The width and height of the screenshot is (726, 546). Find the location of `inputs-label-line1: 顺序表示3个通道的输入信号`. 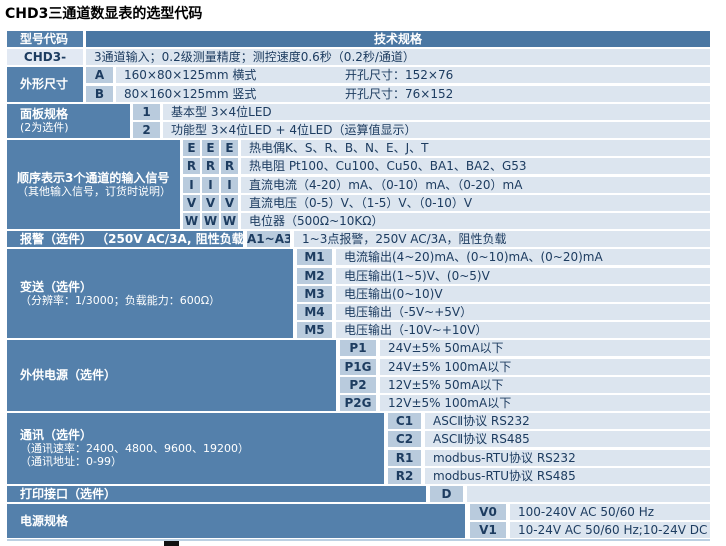

inputs-label-line1: 顺序表示3个通道的输入信号 is located at coordinates (93, 177).